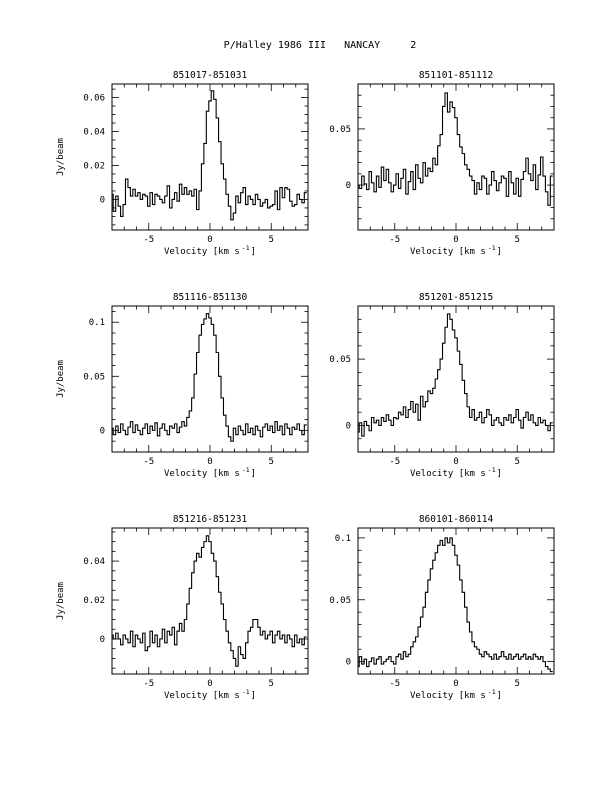  Describe the element at coordinates (456, 519) in the screenshot. I see `panel-title: 860101-860114` at that location.